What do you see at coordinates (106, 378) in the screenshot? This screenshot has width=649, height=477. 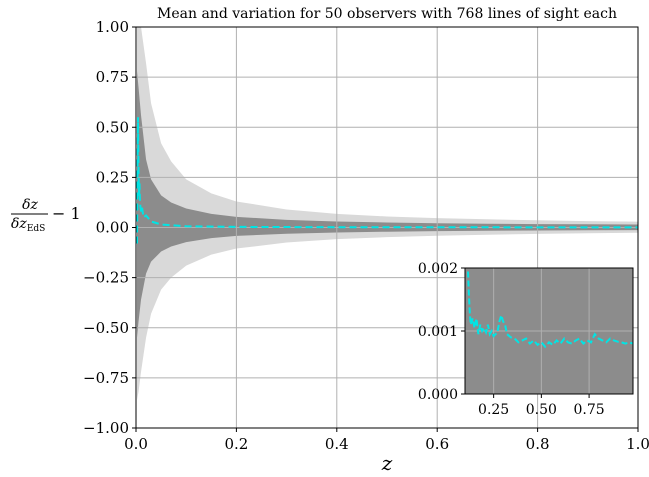 I see `y-tick-label: −0.75` at bounding box center [106, 378].